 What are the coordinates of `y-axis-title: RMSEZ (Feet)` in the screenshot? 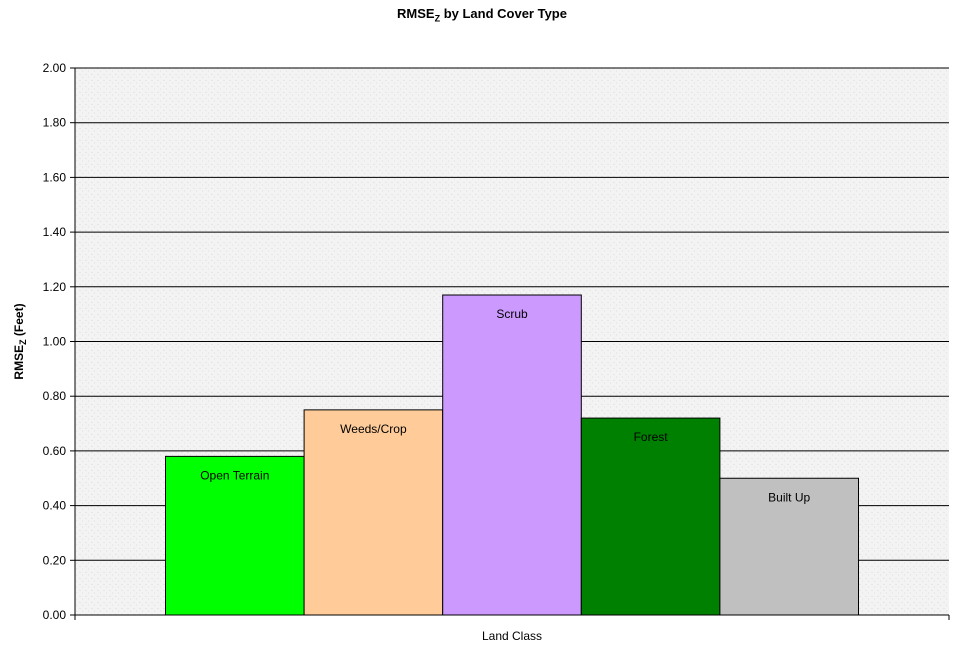 It's located at (20, 341).